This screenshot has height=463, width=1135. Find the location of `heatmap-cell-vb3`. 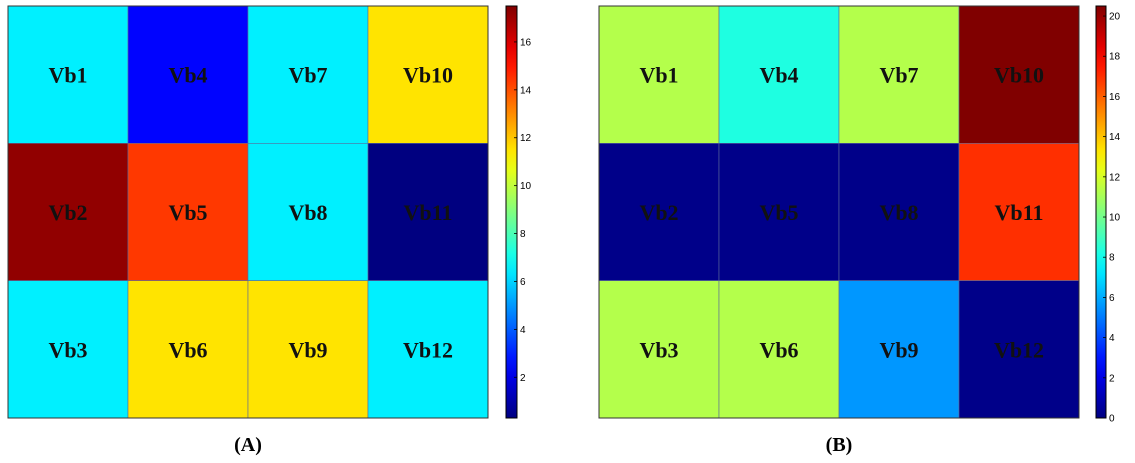

heatmap-cell-vb3 is located at coordinates (659, 349).